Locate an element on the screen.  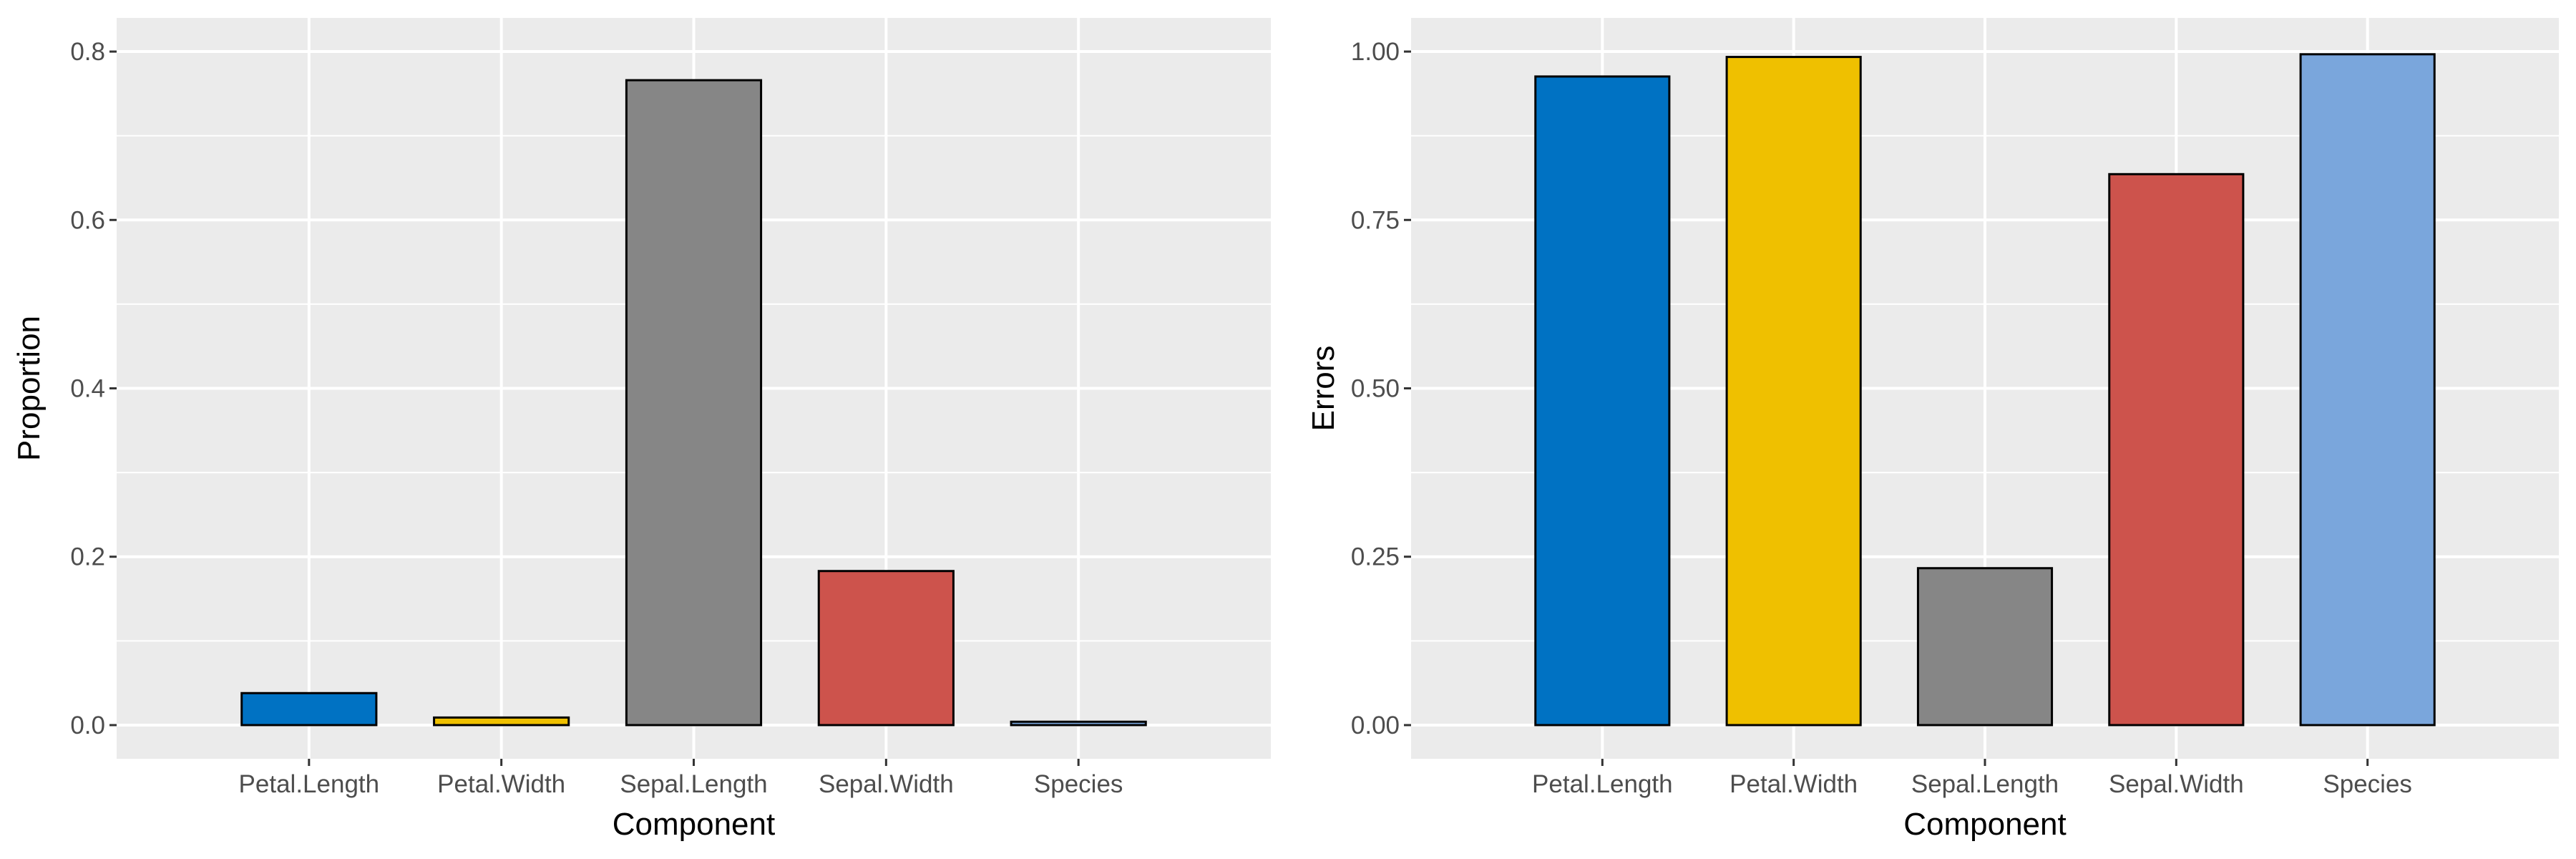
y-tick-label: 0.75 is located at coordinates (1375, 220).